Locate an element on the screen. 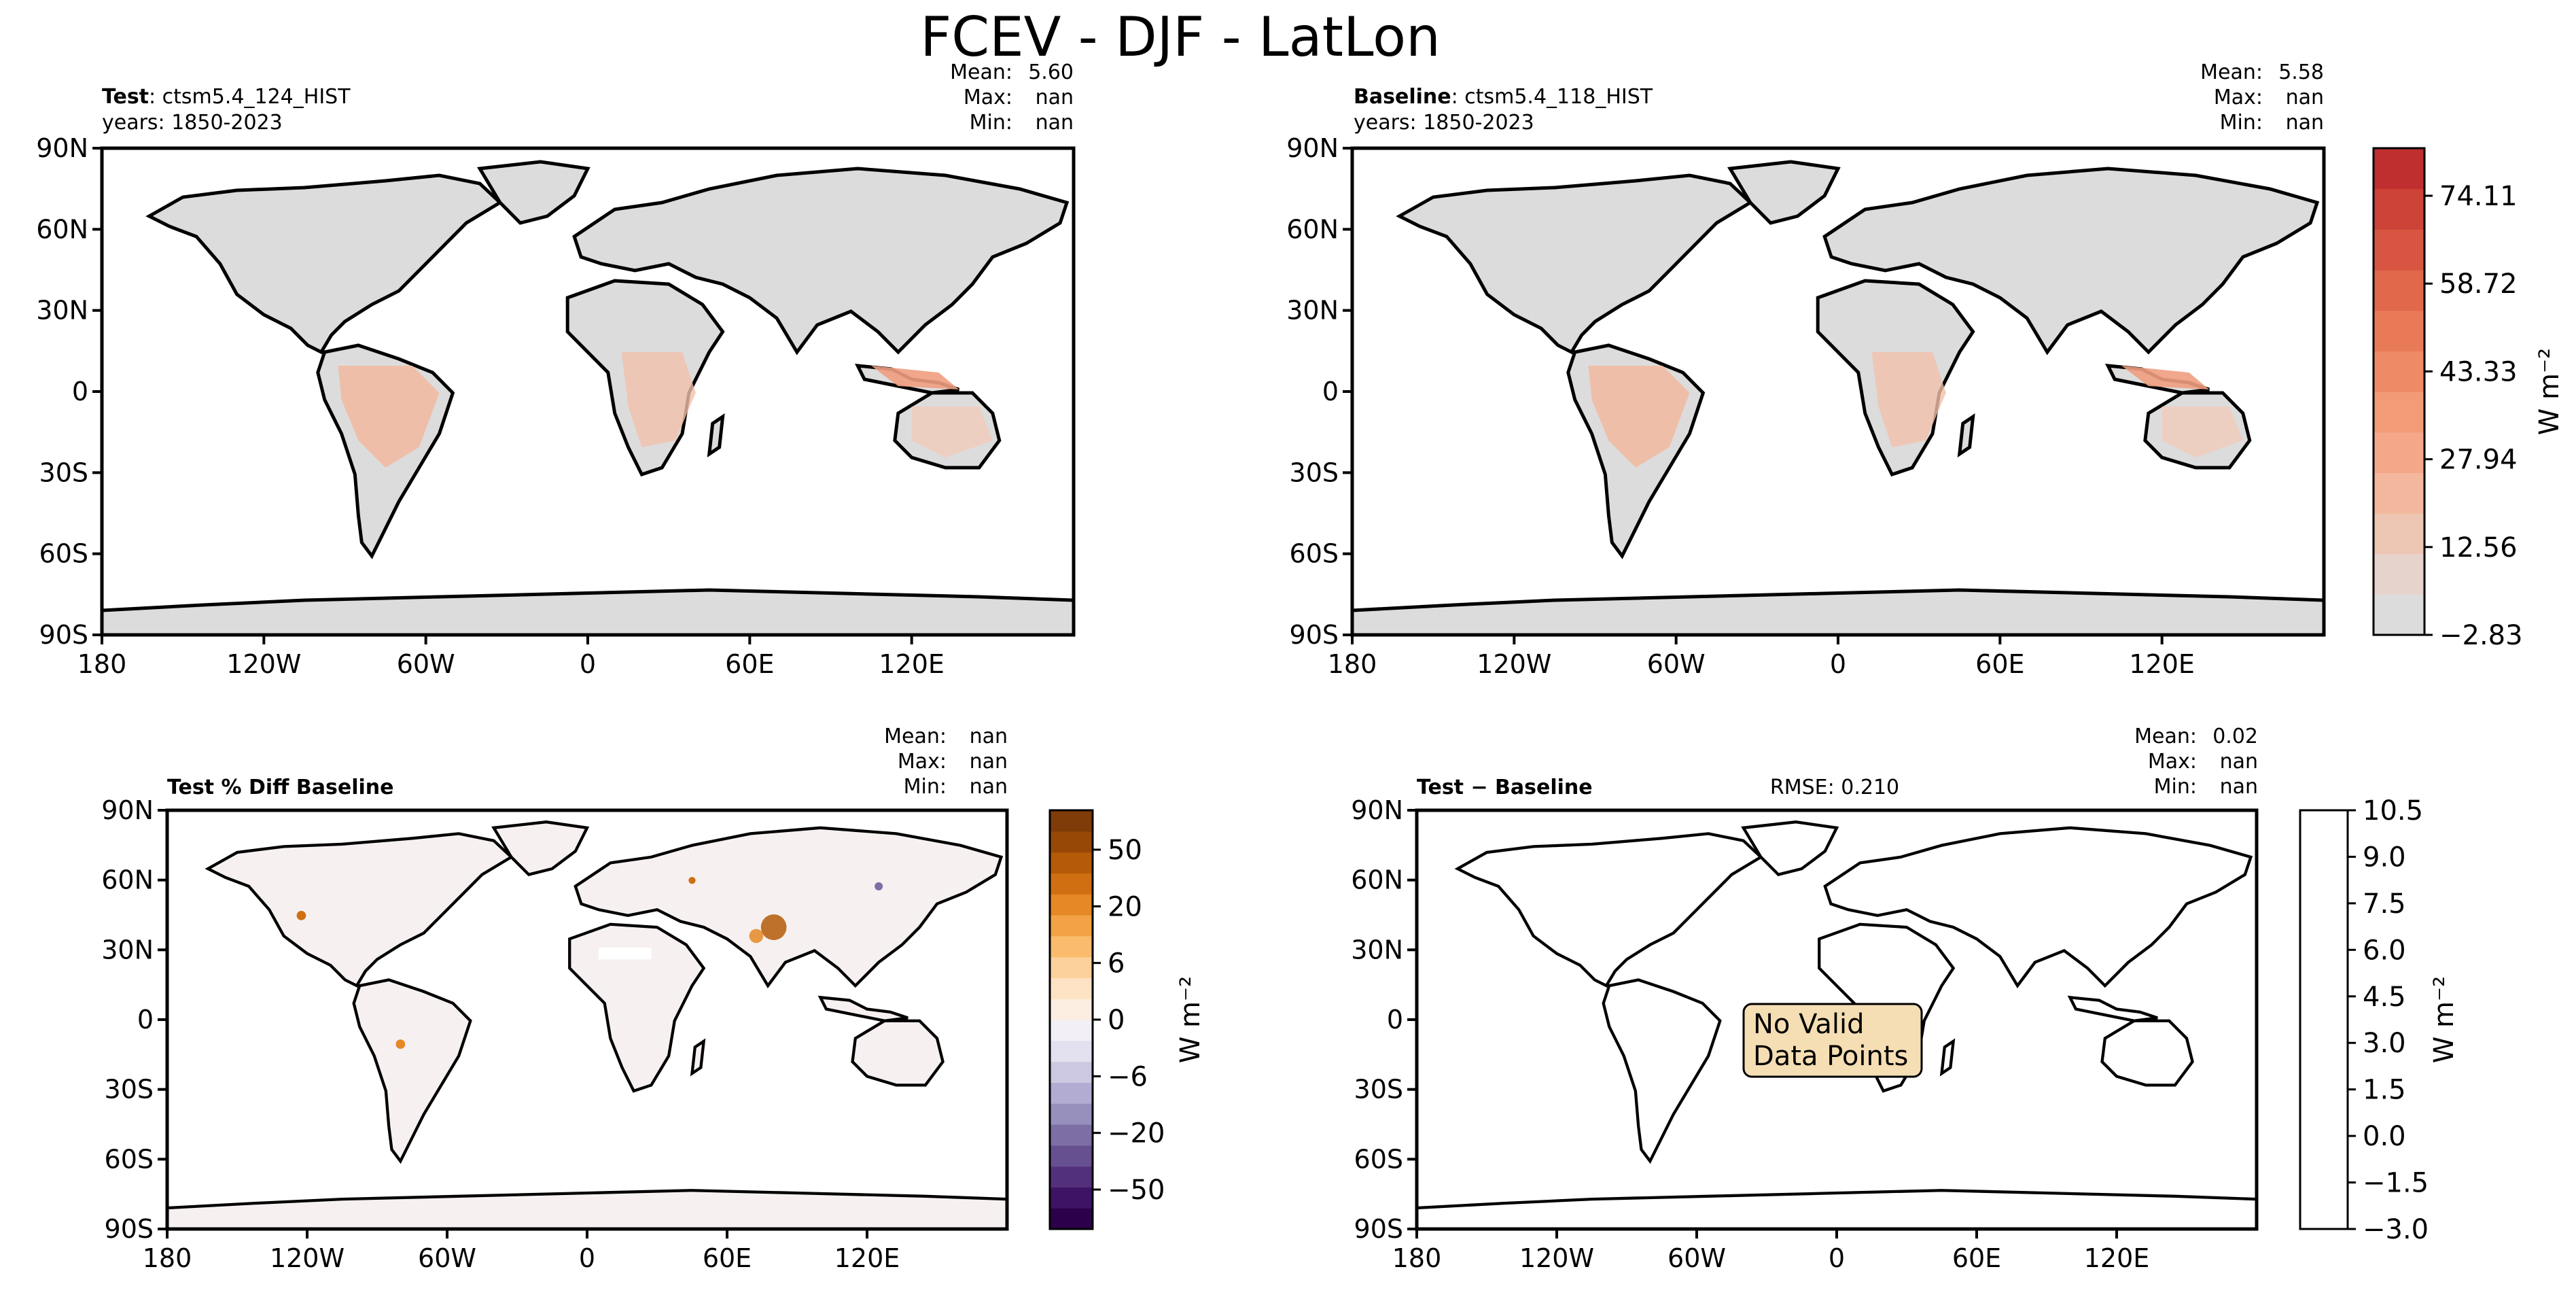 This screenshot has width=2576, height=1299. pct-colorbar-label: W m⁻² is located at coordinates (1190, 1020).